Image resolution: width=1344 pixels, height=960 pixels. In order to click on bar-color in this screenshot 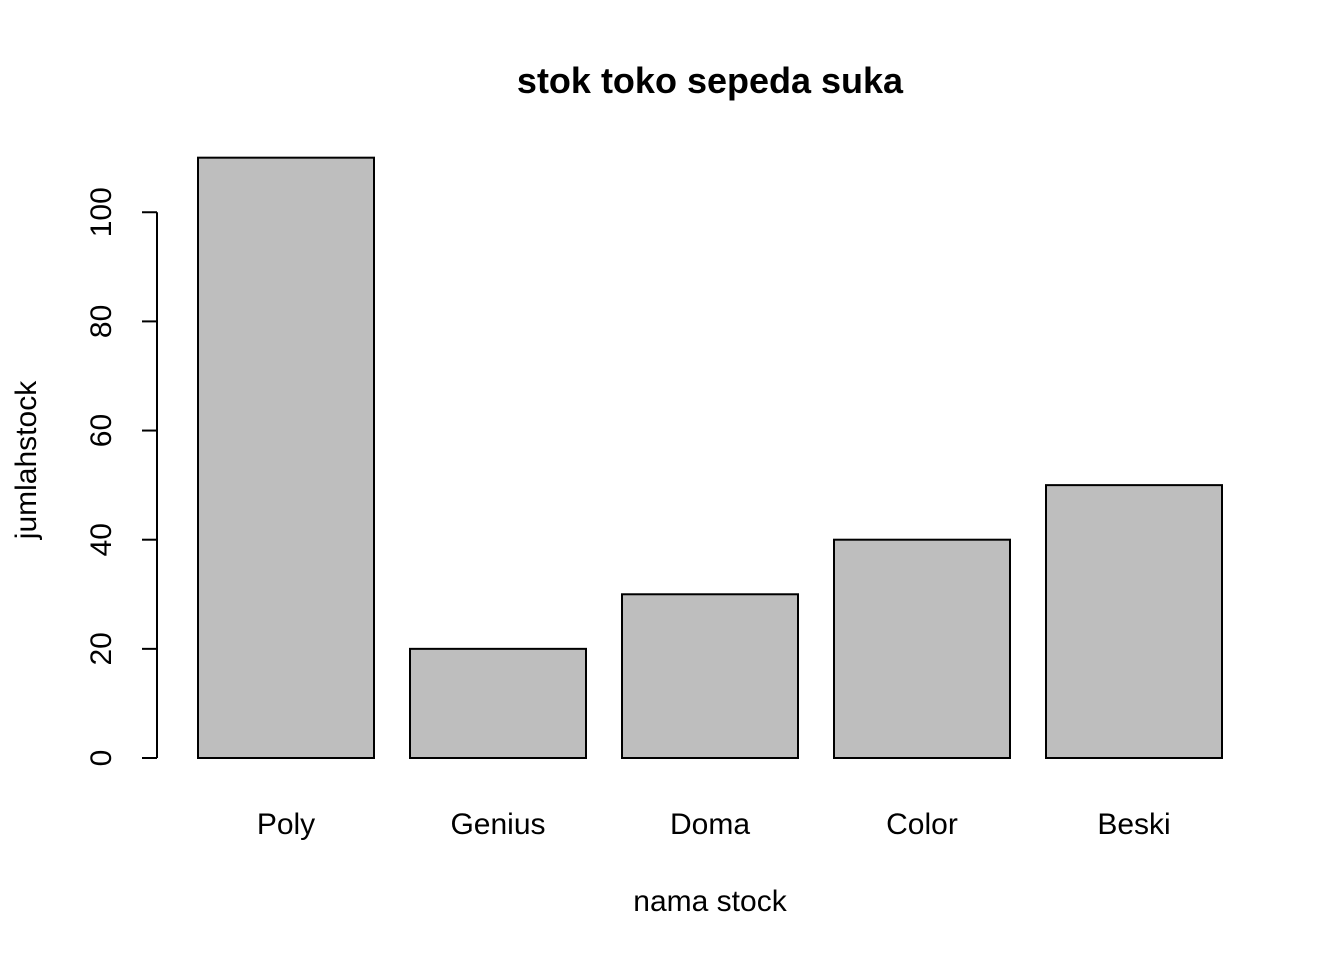, I will do `click(922, 649)`.